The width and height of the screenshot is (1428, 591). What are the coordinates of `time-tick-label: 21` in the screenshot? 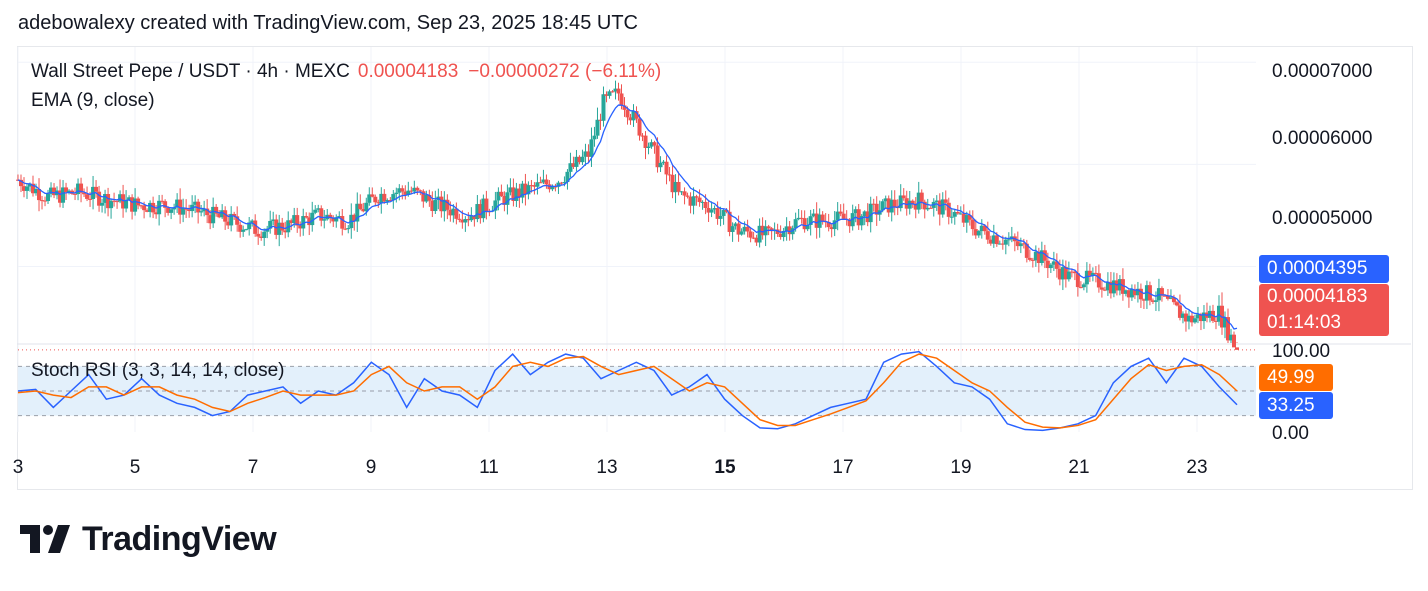 It's located at (1078, 467).